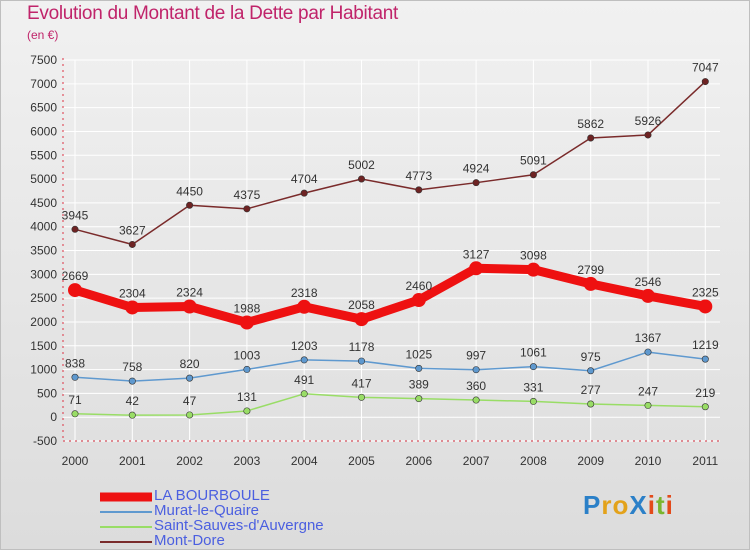  Describe the element at coordinates (592, 505) in the screenshot. I see `logo-letter: P` at that location.